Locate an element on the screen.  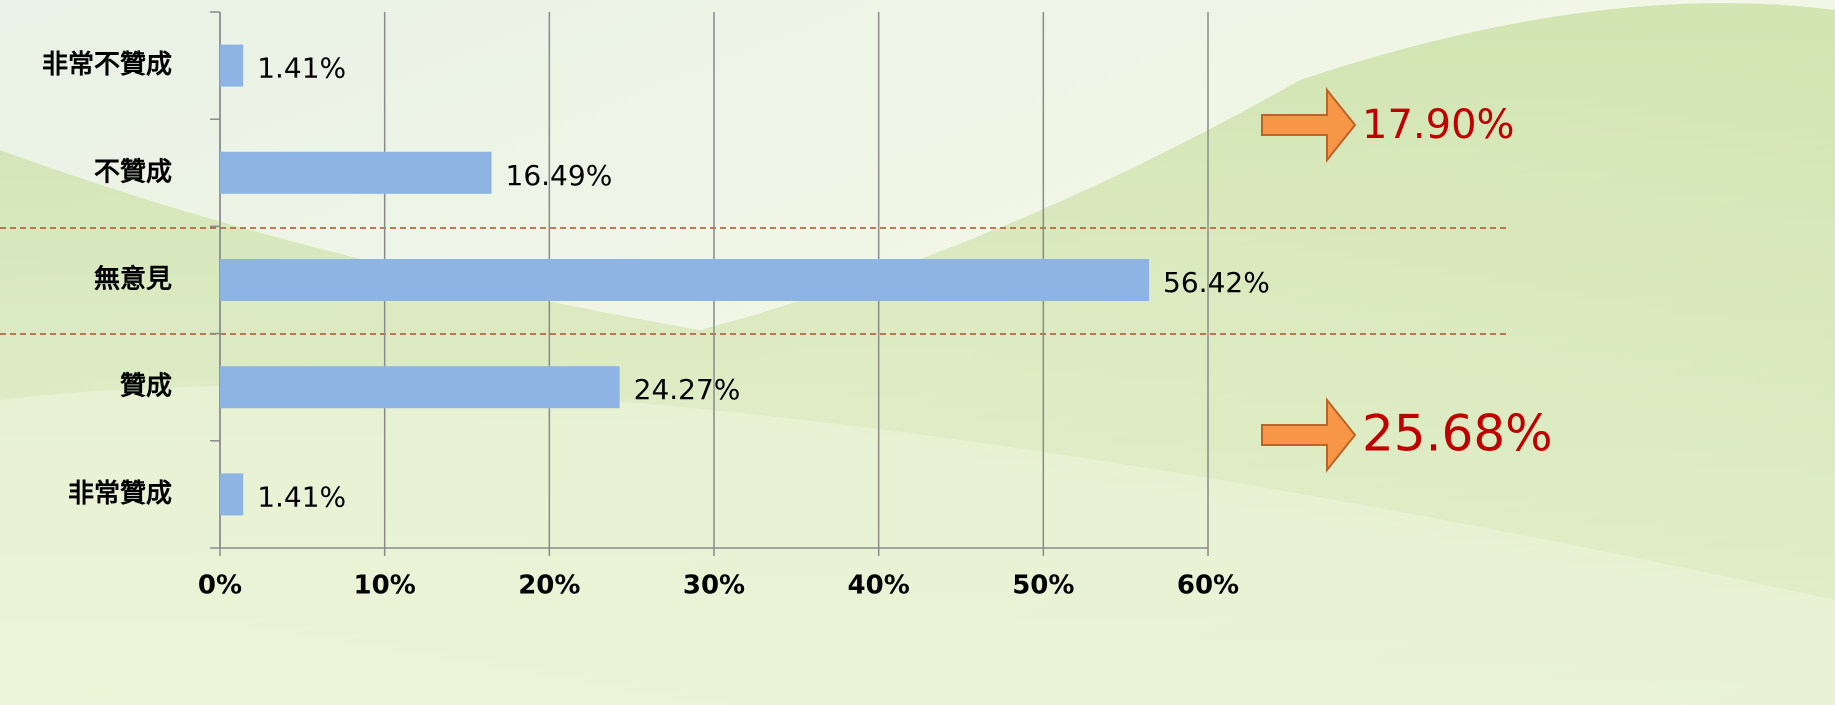
value-label: 16.49% is located at coordinates (559, 175).